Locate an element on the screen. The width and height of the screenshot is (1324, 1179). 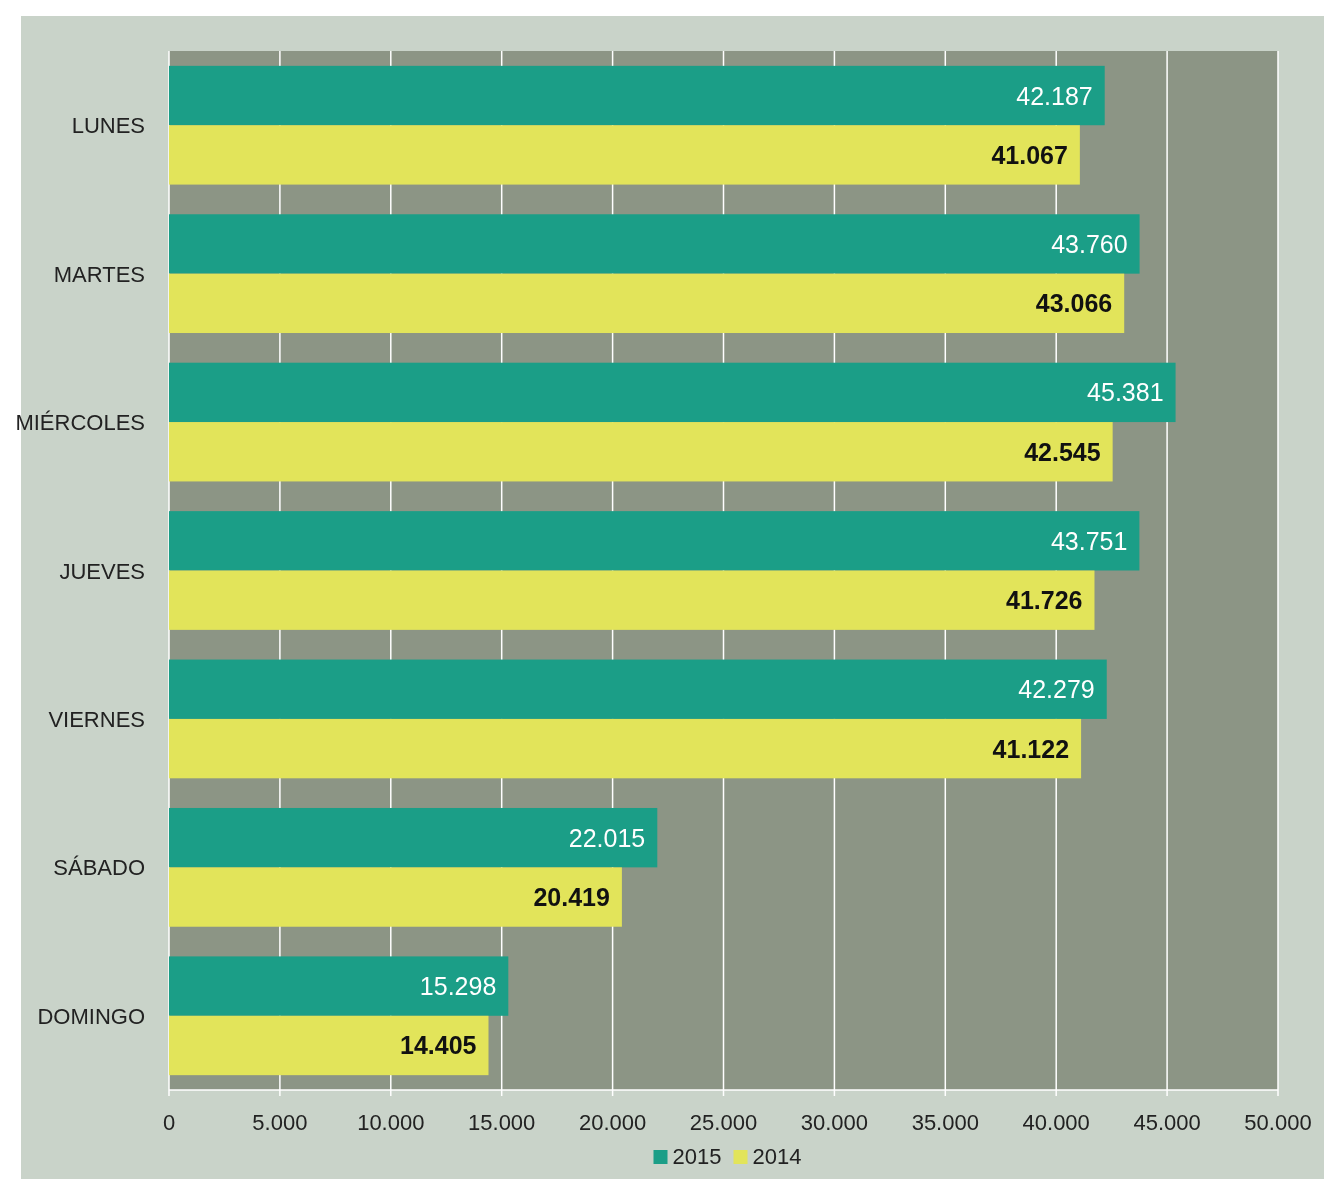
data-label: 20.419 is located at coordinates (571, 897).